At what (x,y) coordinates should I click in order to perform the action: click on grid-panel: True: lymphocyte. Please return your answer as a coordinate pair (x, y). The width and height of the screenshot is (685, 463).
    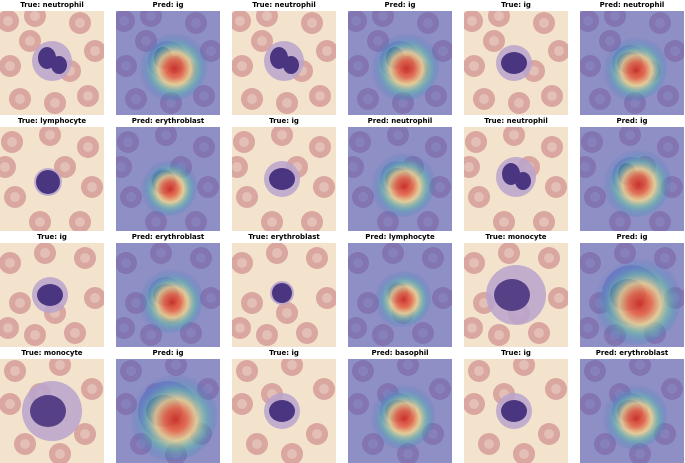
    Looking at the image, I should click on (52, 173).